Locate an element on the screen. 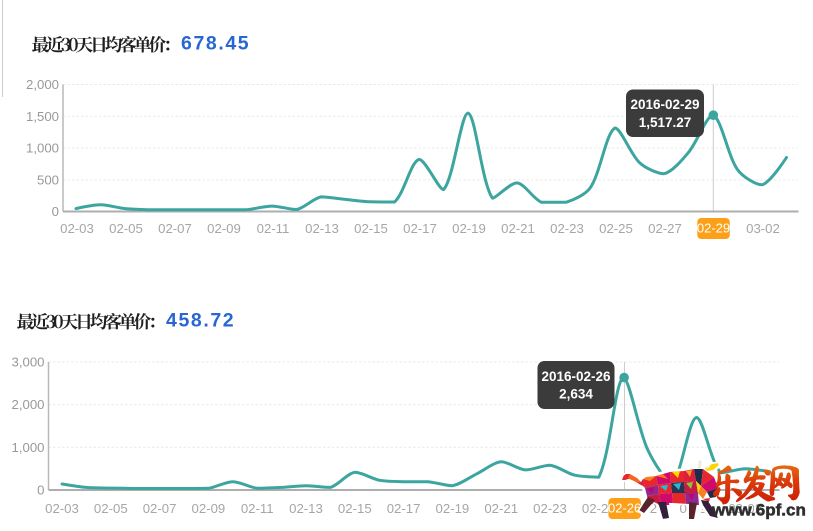  svg-text: 678.45 is located at coordinates (215, 44).